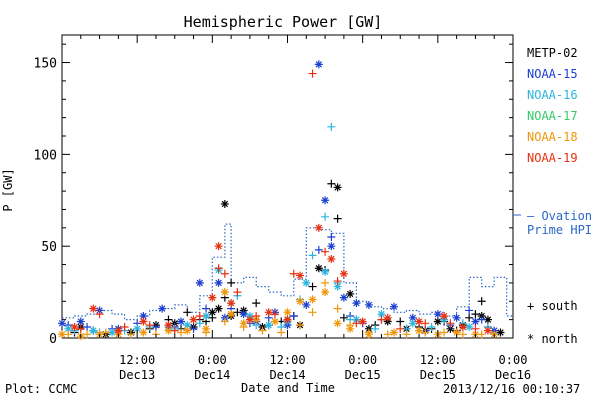 Image resolution: width=600 pixels, height=405 pixels. What do you see at coordinates (552, 158) in the screenshot?
I see `legend-noaa-19: NOAA-19` at bounding box center [552, 158].